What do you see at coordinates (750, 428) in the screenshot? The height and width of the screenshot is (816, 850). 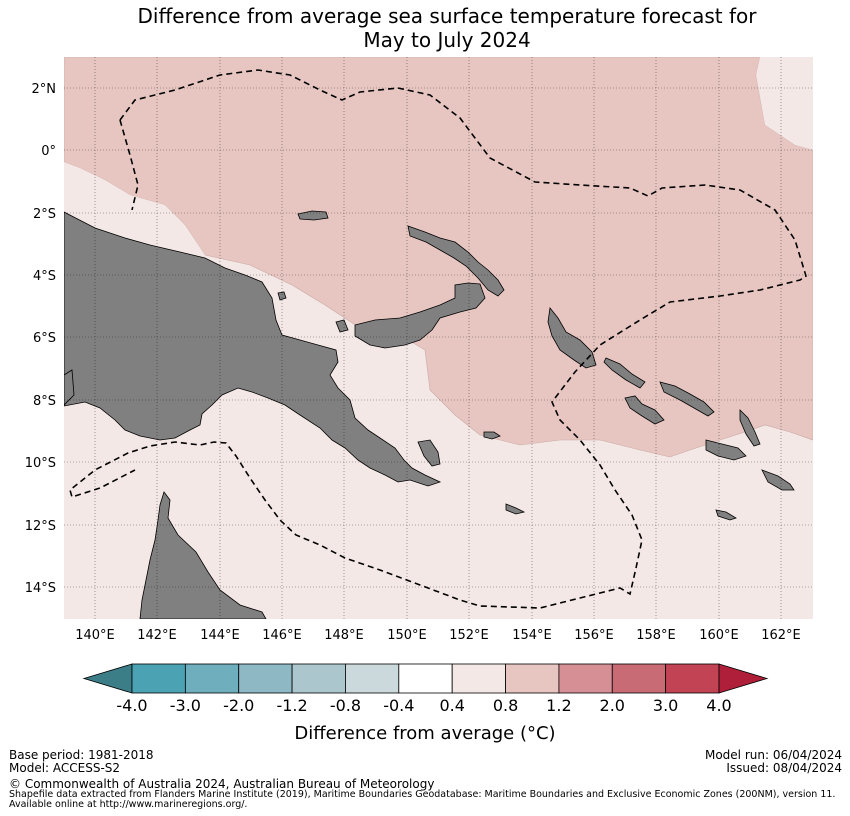 I see `land-malaita` at bounding box center [750, 428].